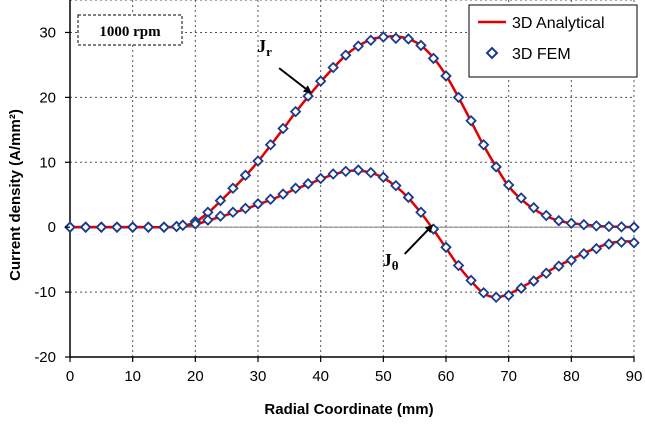 This screenshot has width=645, height=430. Describe the element at coordinates (47, 97) in the screenshot. I see `y-tick-label: 20` at that location.